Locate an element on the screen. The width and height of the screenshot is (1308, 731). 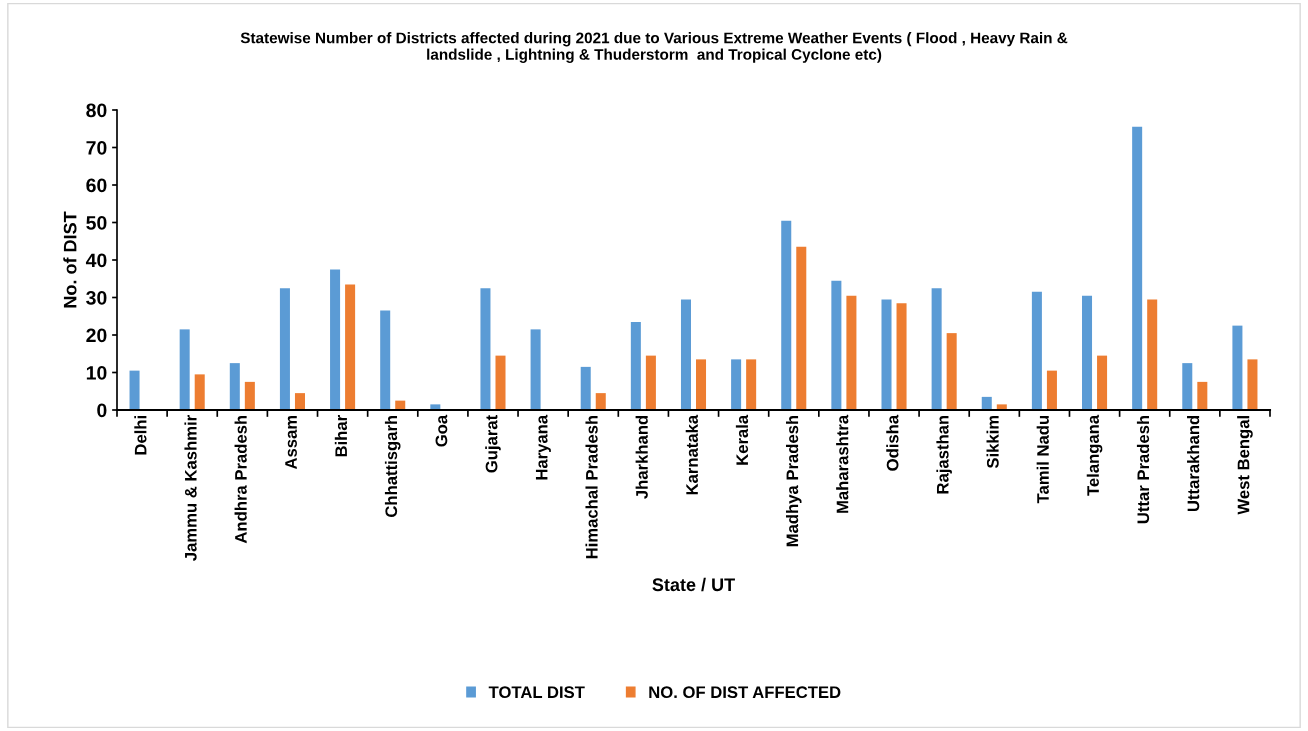
y-tick-label: 30 is located at coordinates (96, 297).